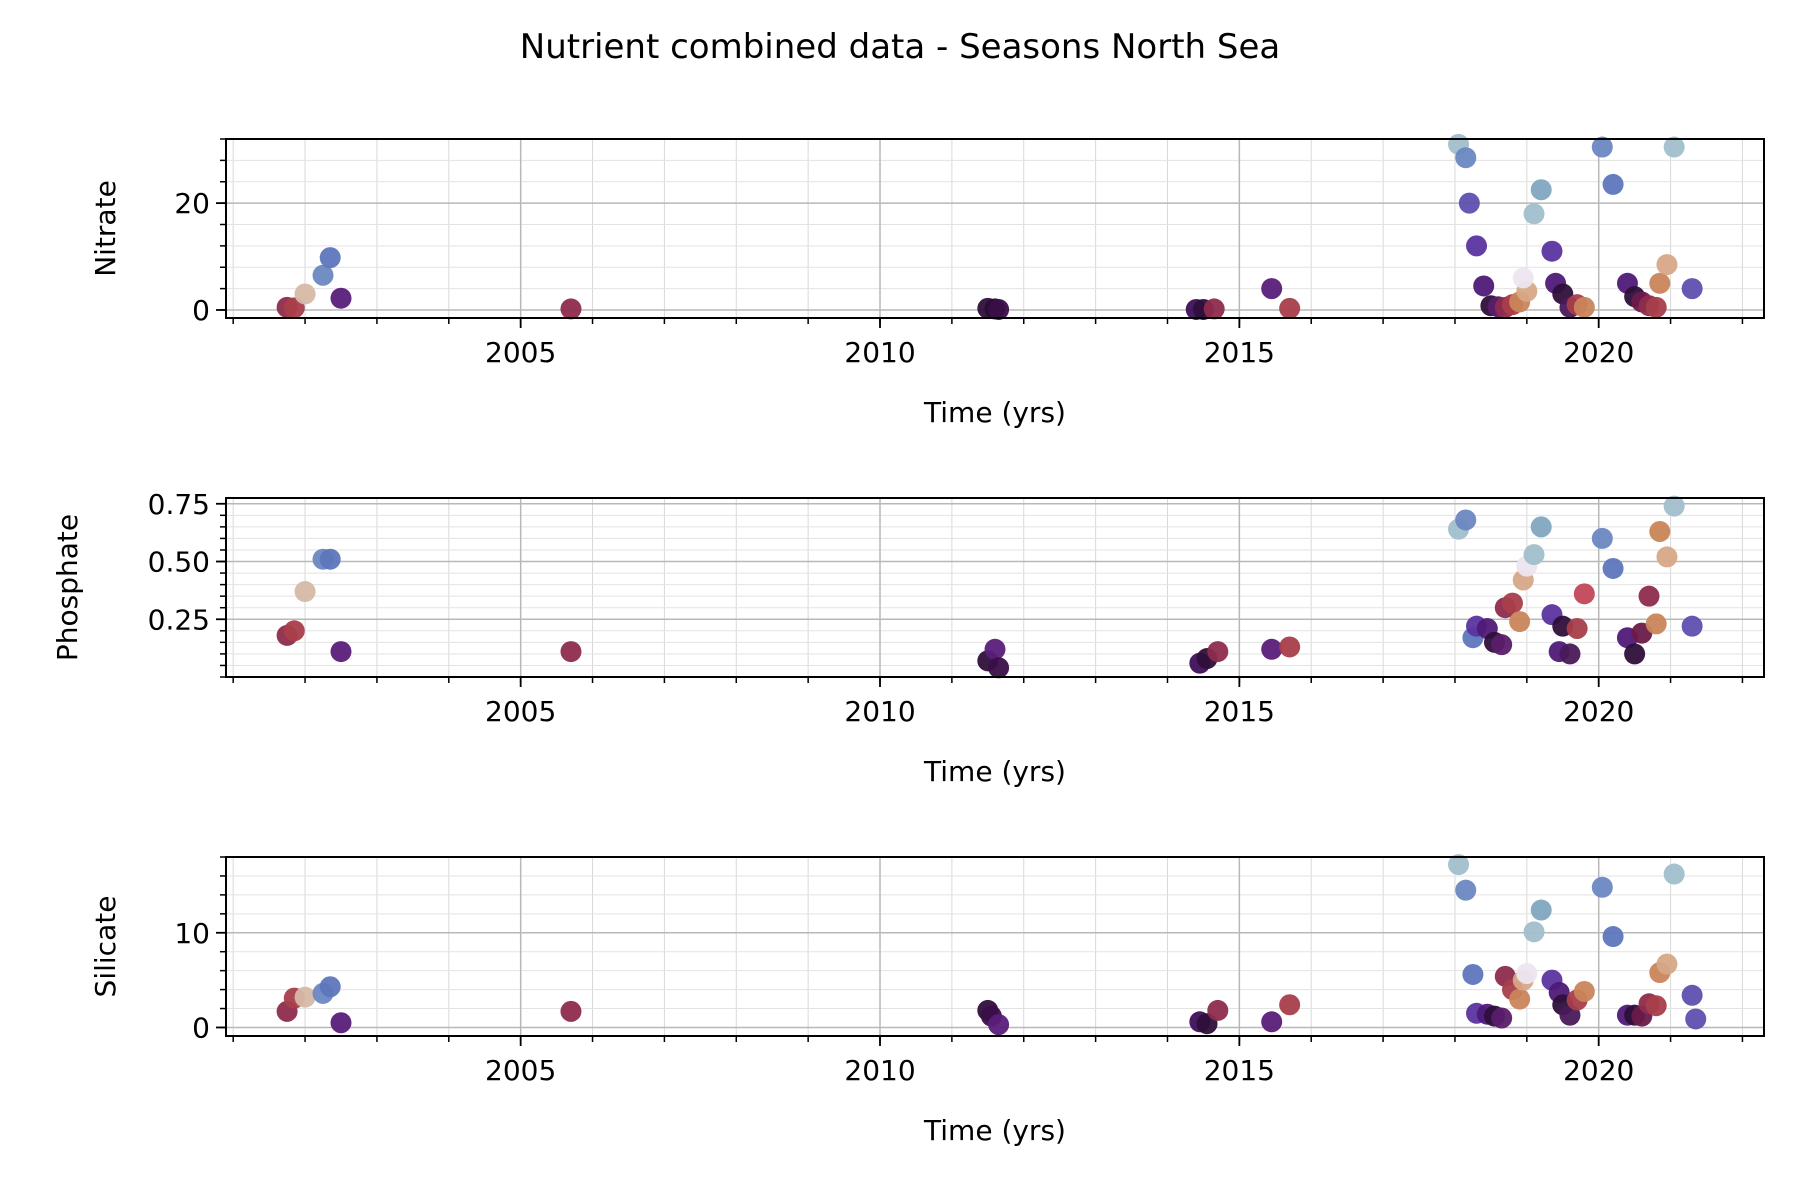 This screenshot has width=1800, height=1200. I want to click on y-axis-label: Phosphate, so click(67, 587).